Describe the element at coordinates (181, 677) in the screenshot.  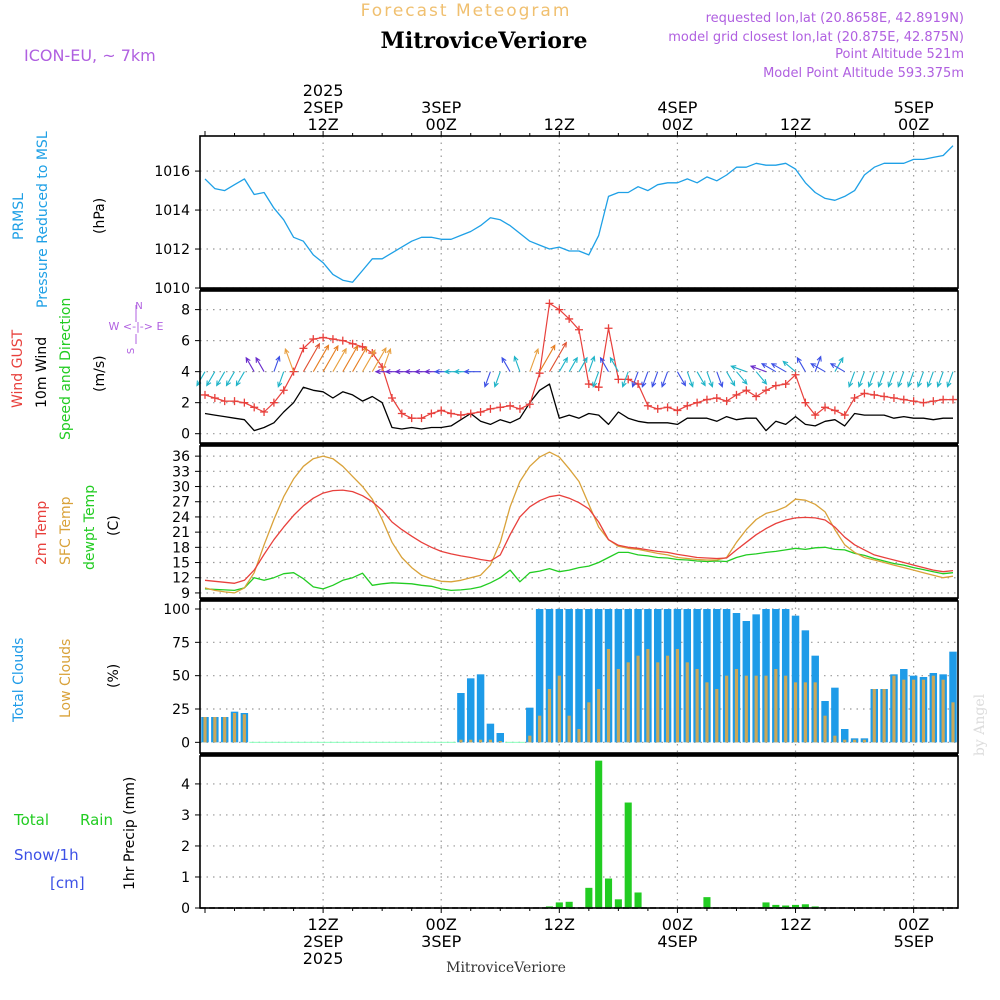
I see `ytick-label: 50` at that location.